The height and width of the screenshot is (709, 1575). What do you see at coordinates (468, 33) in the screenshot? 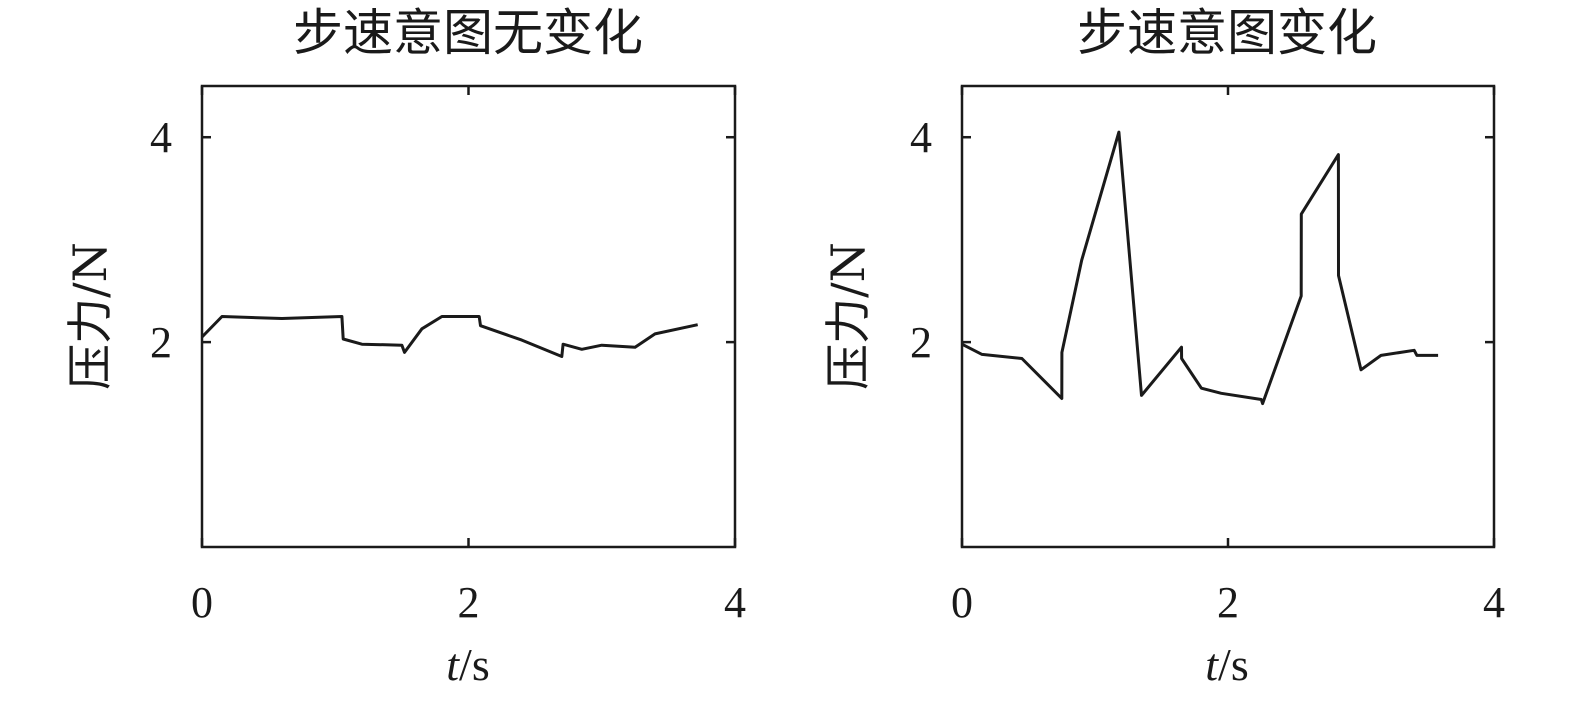
I see `chart-title: 步速意图无变化` at bounding box center [468, 33].